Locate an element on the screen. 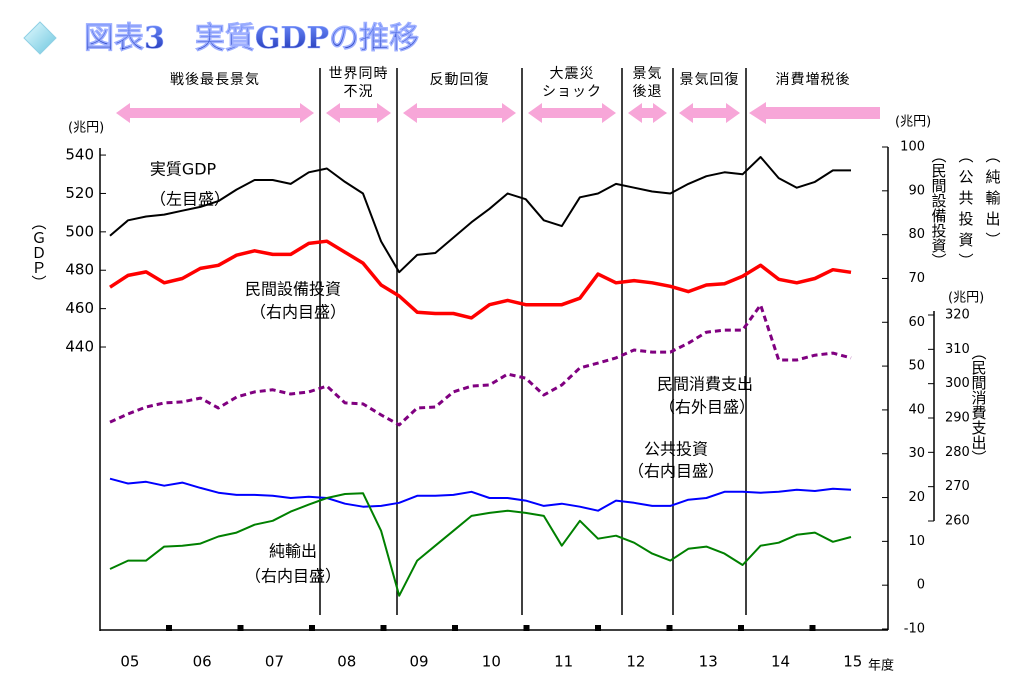 The width and height of the screenshot is (1012, 700). series-label: 民間消費支出 is located at coordinates (705, 384).